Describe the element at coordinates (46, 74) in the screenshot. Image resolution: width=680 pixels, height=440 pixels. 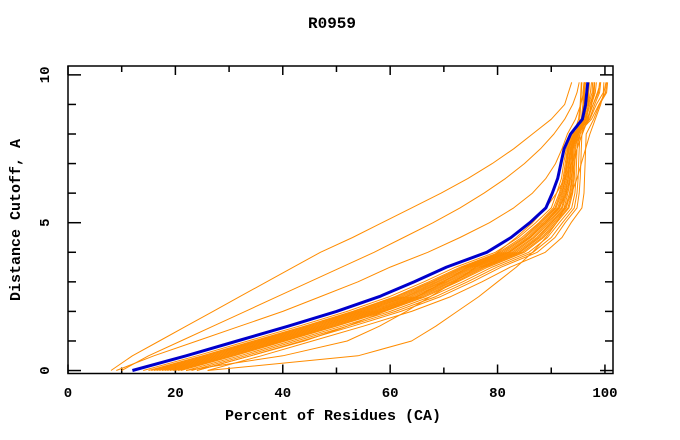
I see `y-tick-label: 10` at that location.